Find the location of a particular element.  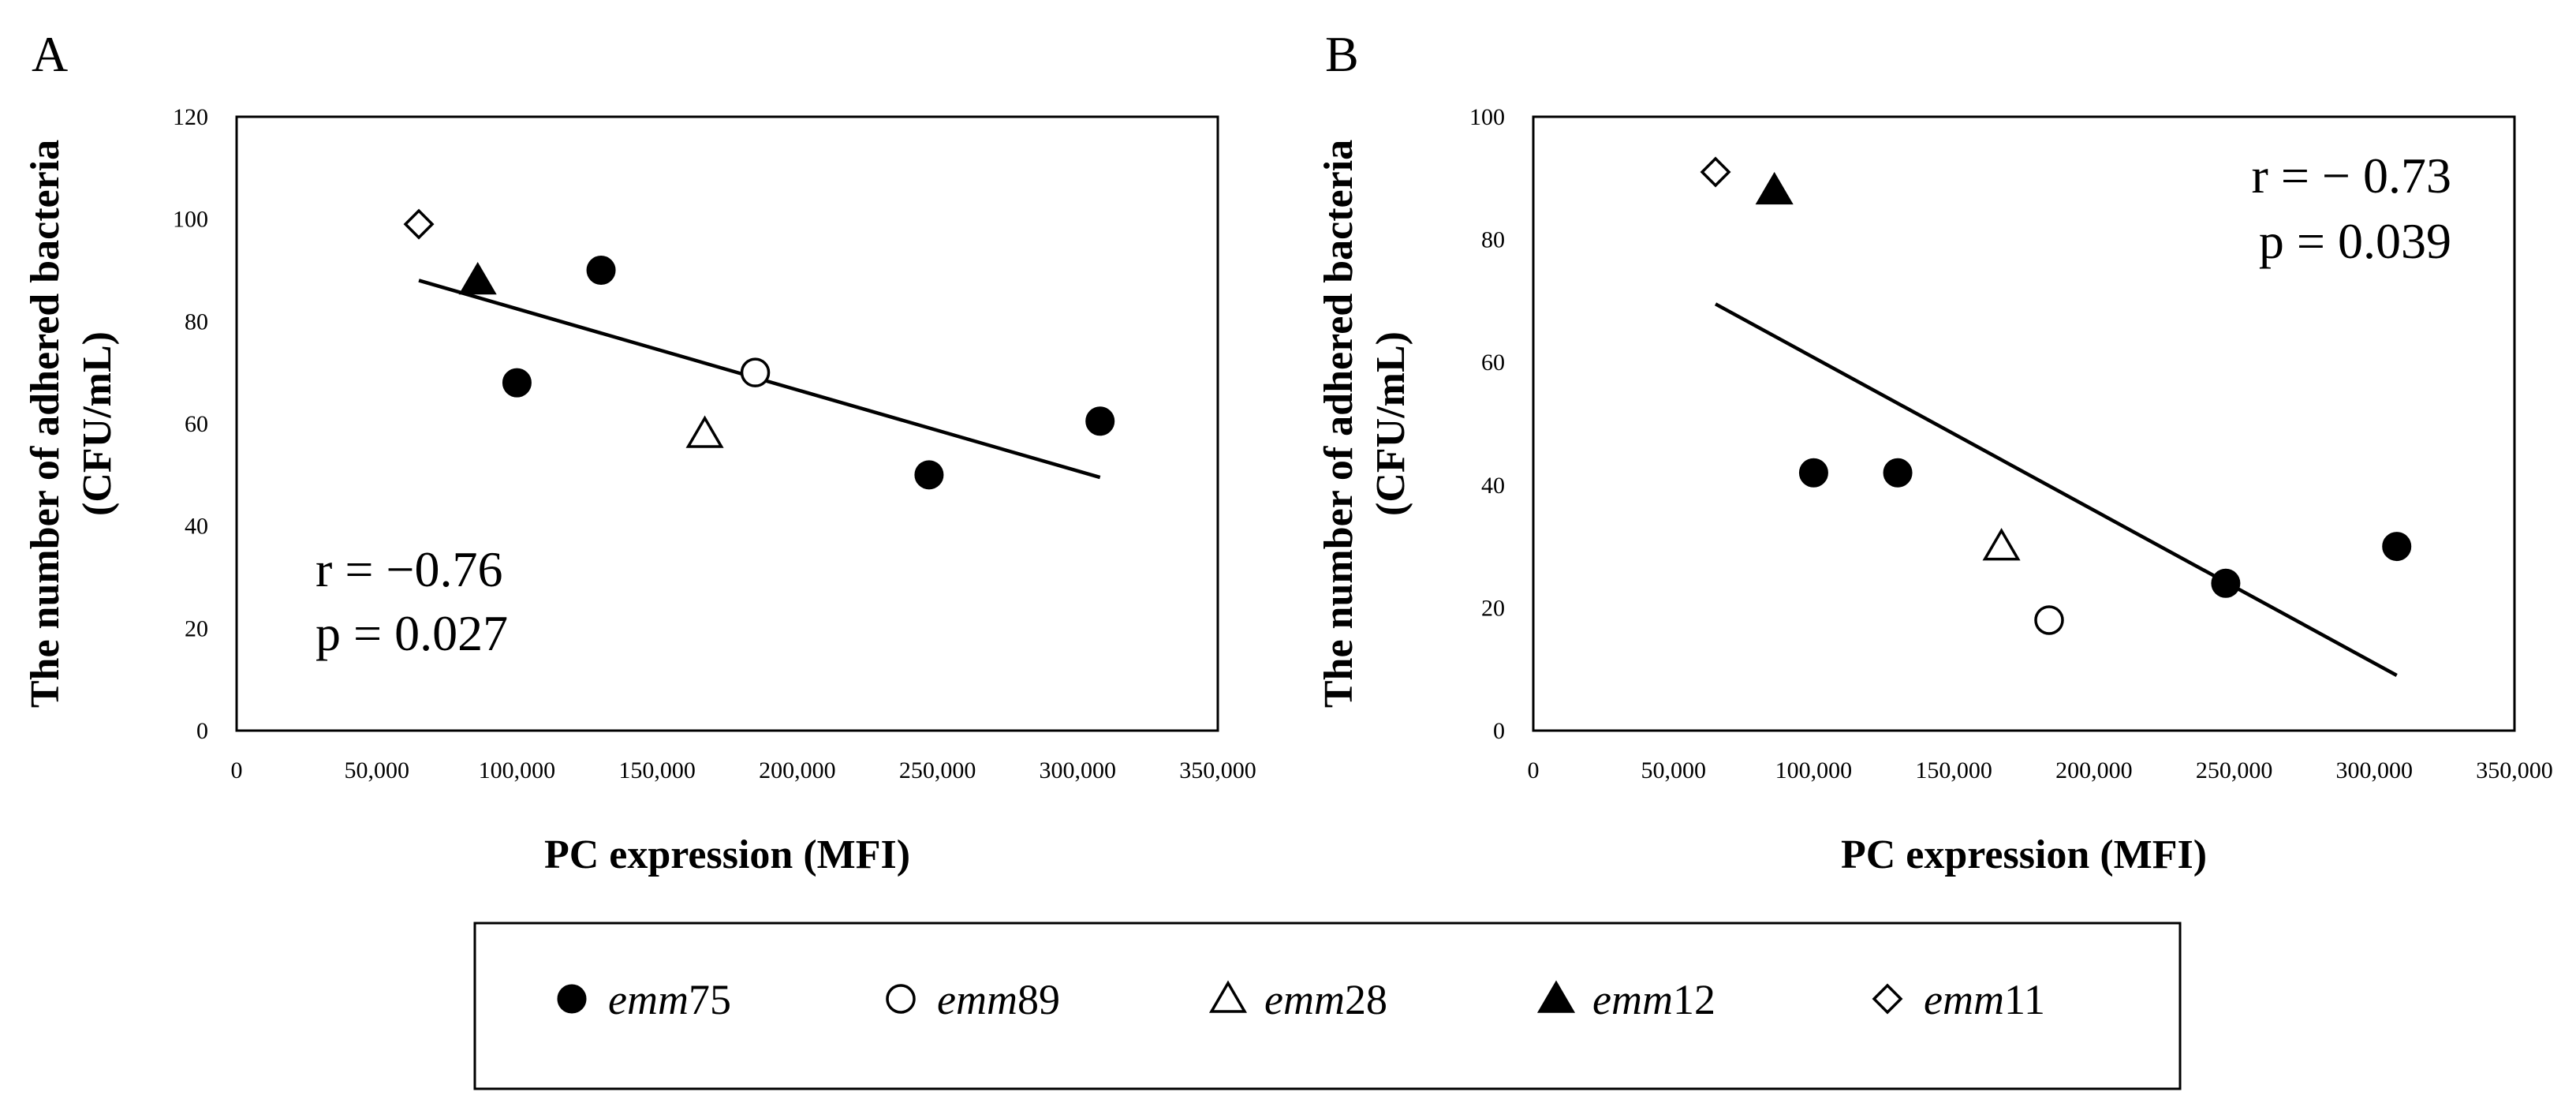

stat-r: r = −0.76 is located at coordinates (409, 569).